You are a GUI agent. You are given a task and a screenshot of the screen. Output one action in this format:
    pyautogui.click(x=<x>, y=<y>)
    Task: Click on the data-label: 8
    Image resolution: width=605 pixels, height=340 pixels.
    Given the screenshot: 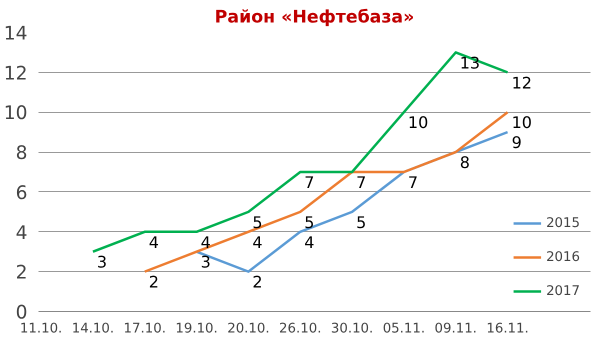 What is the action you would take?
    pyautogui.click(x=465, y=162)
    